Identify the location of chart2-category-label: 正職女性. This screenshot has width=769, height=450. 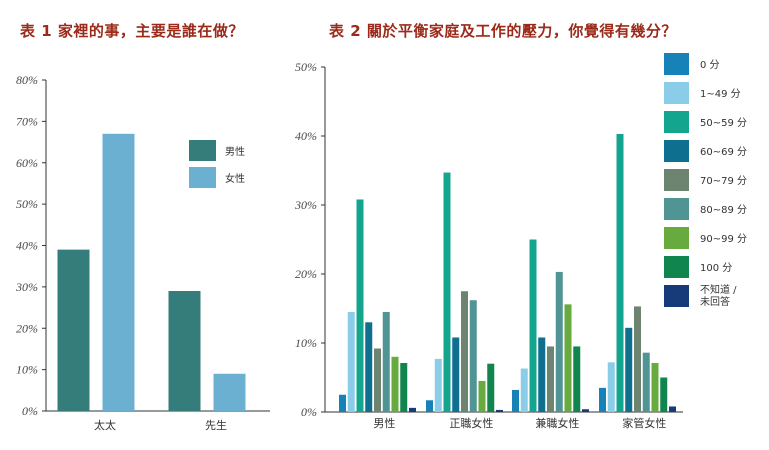
(471, 423).